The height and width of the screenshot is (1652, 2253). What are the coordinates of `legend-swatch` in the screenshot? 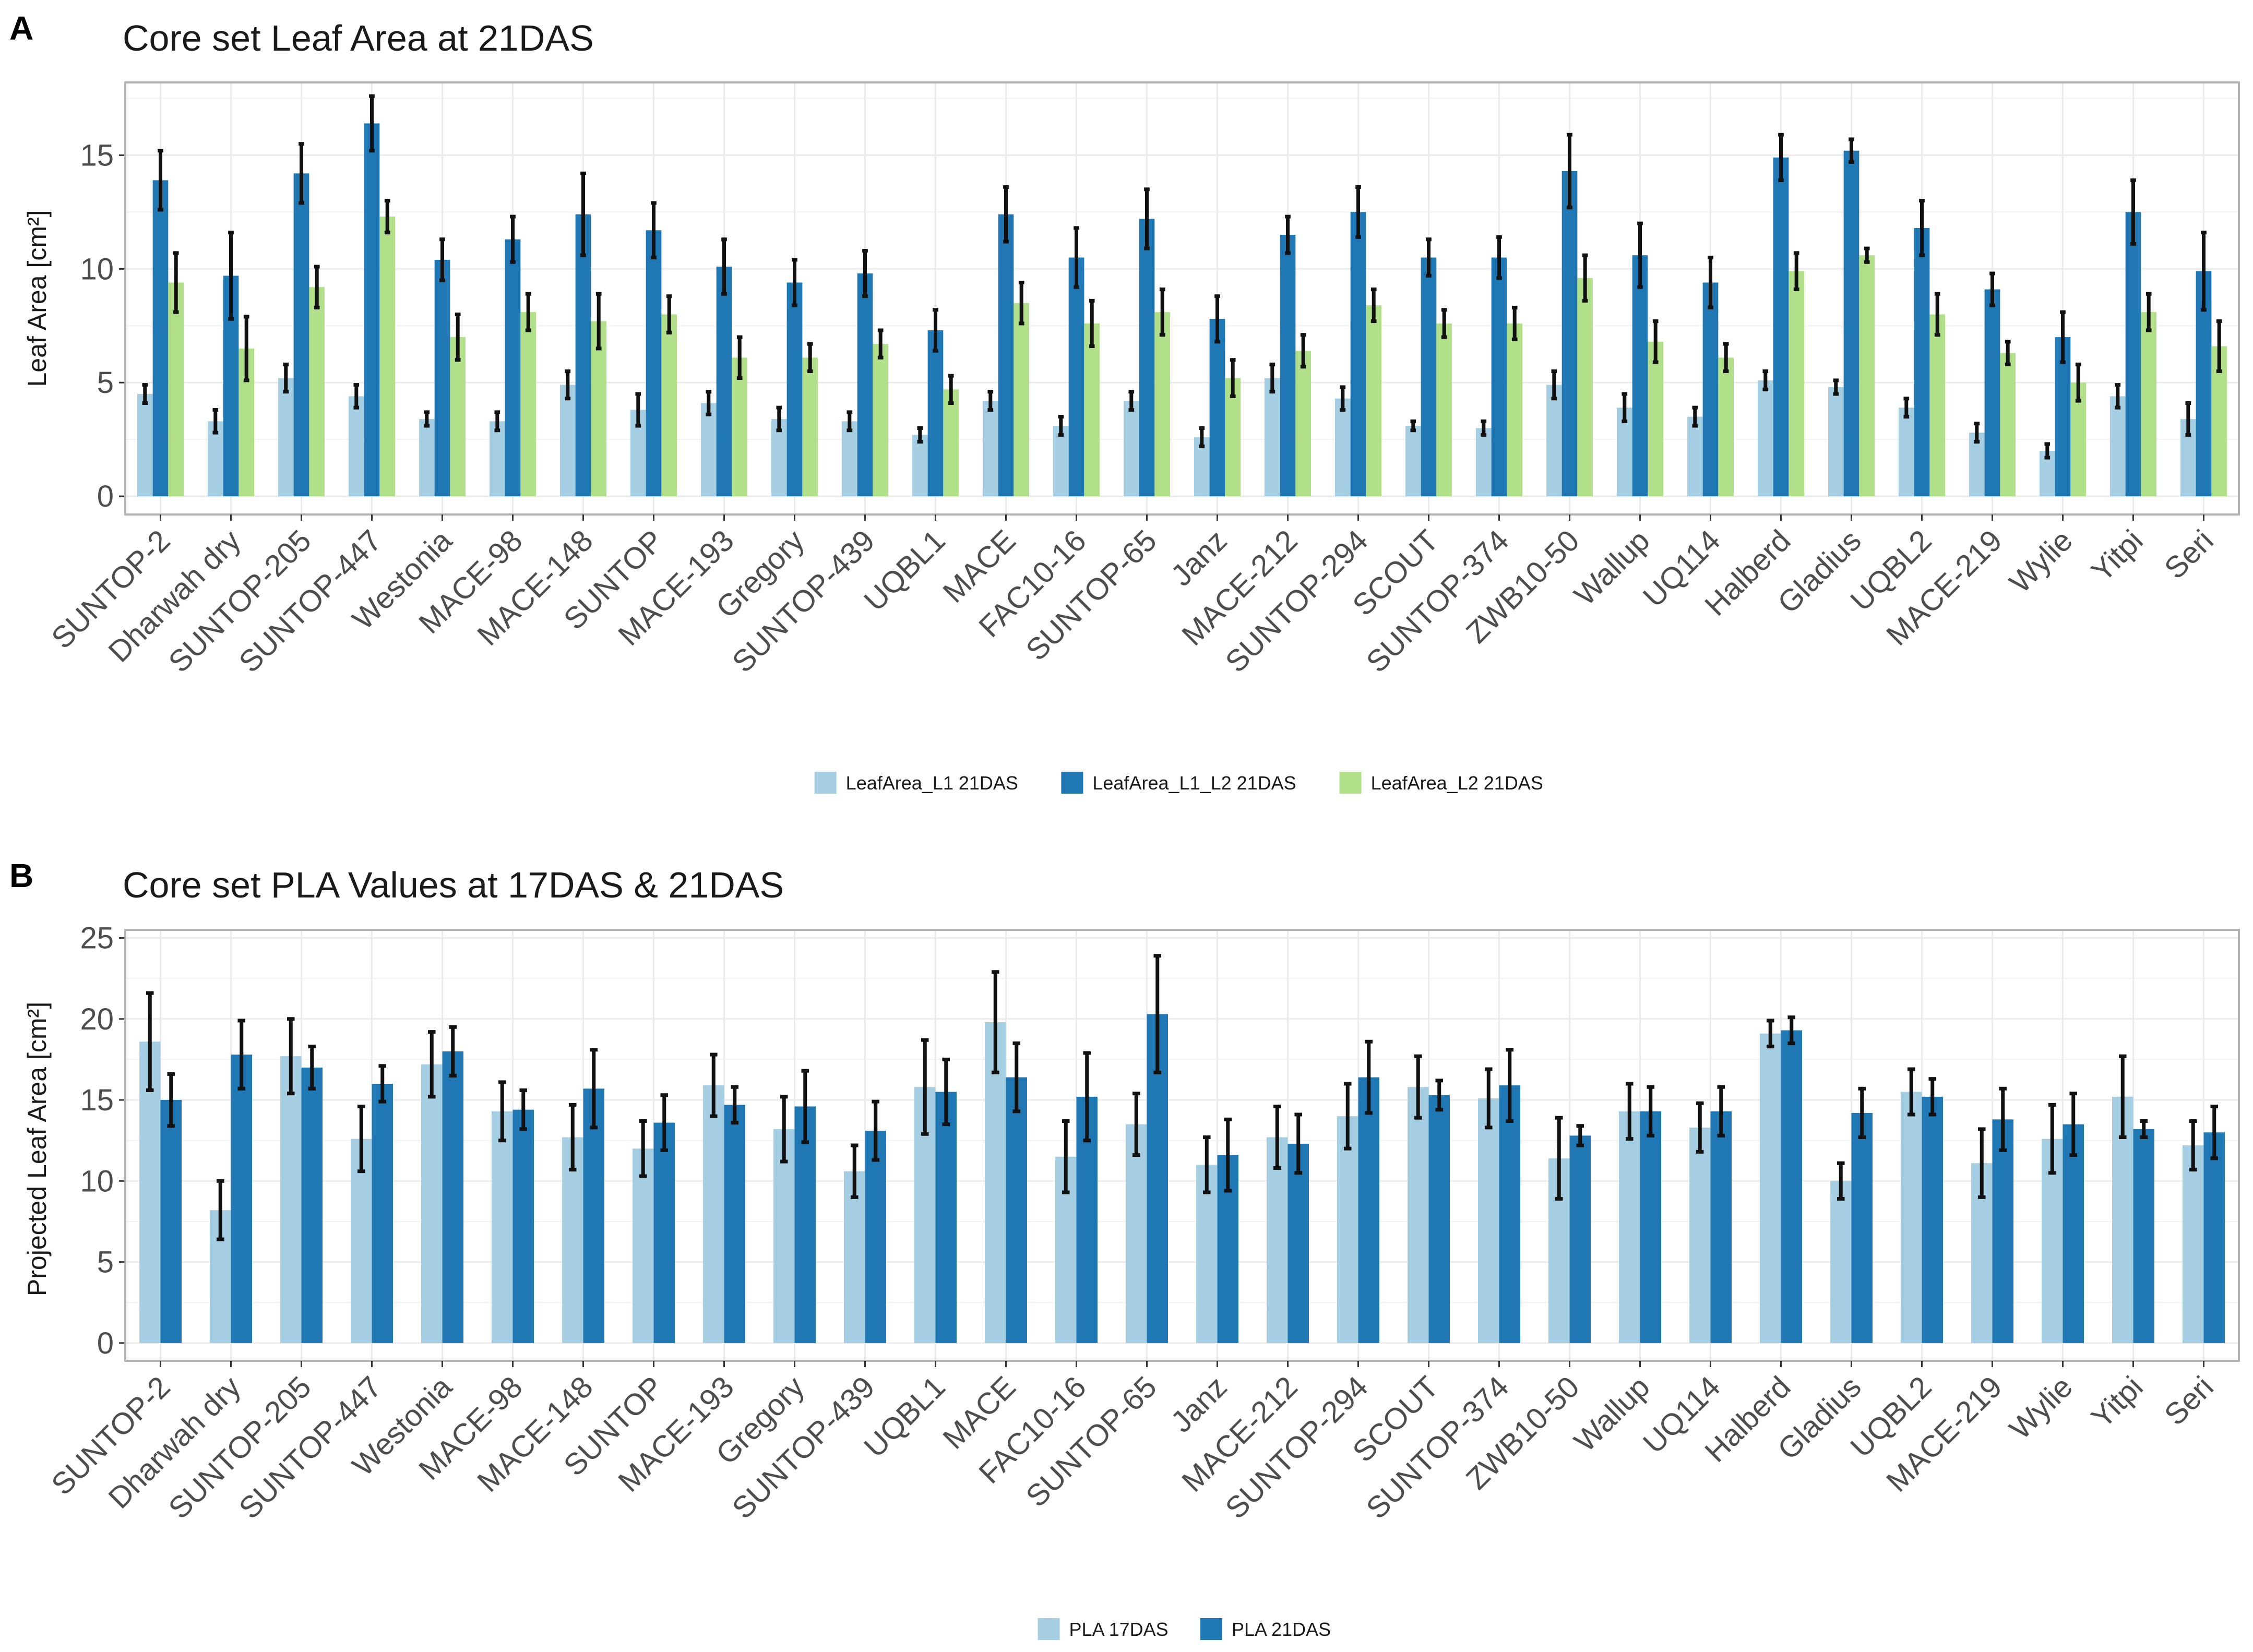 It's located at (1072, 783).